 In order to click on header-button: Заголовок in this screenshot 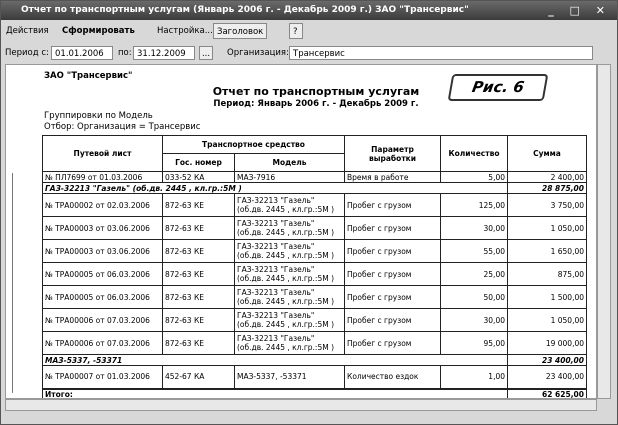, I will do `click(240, 31)`.